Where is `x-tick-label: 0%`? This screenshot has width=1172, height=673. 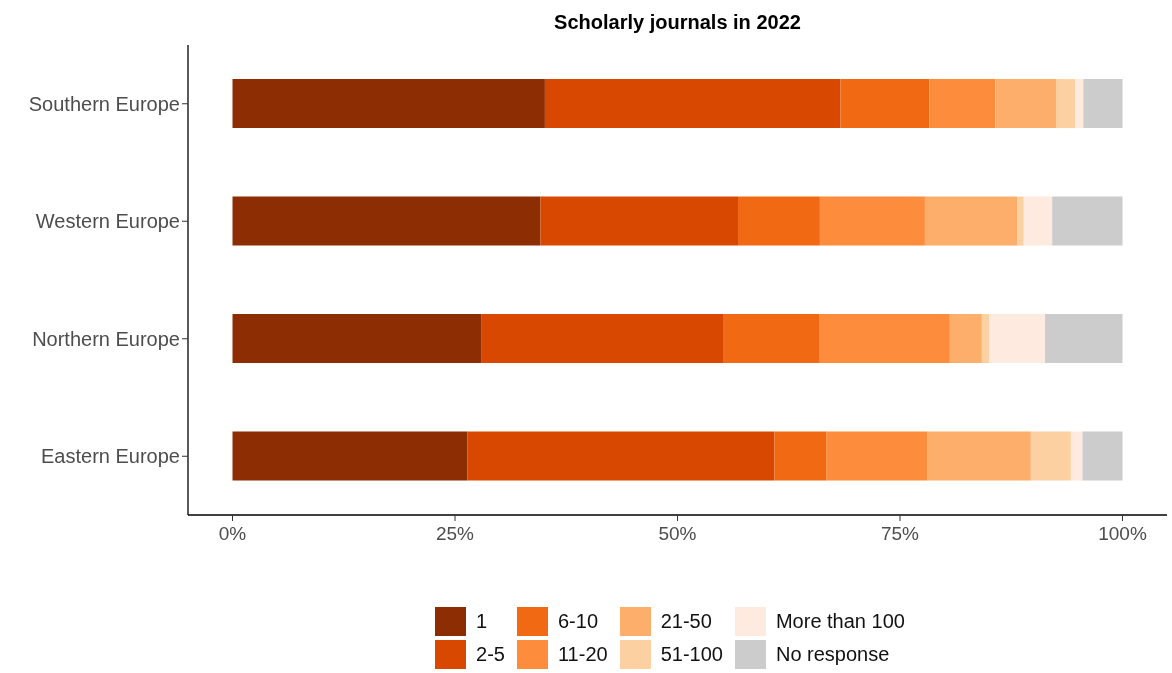
x-tick-label: 0% is located at coordinates (232, 534).